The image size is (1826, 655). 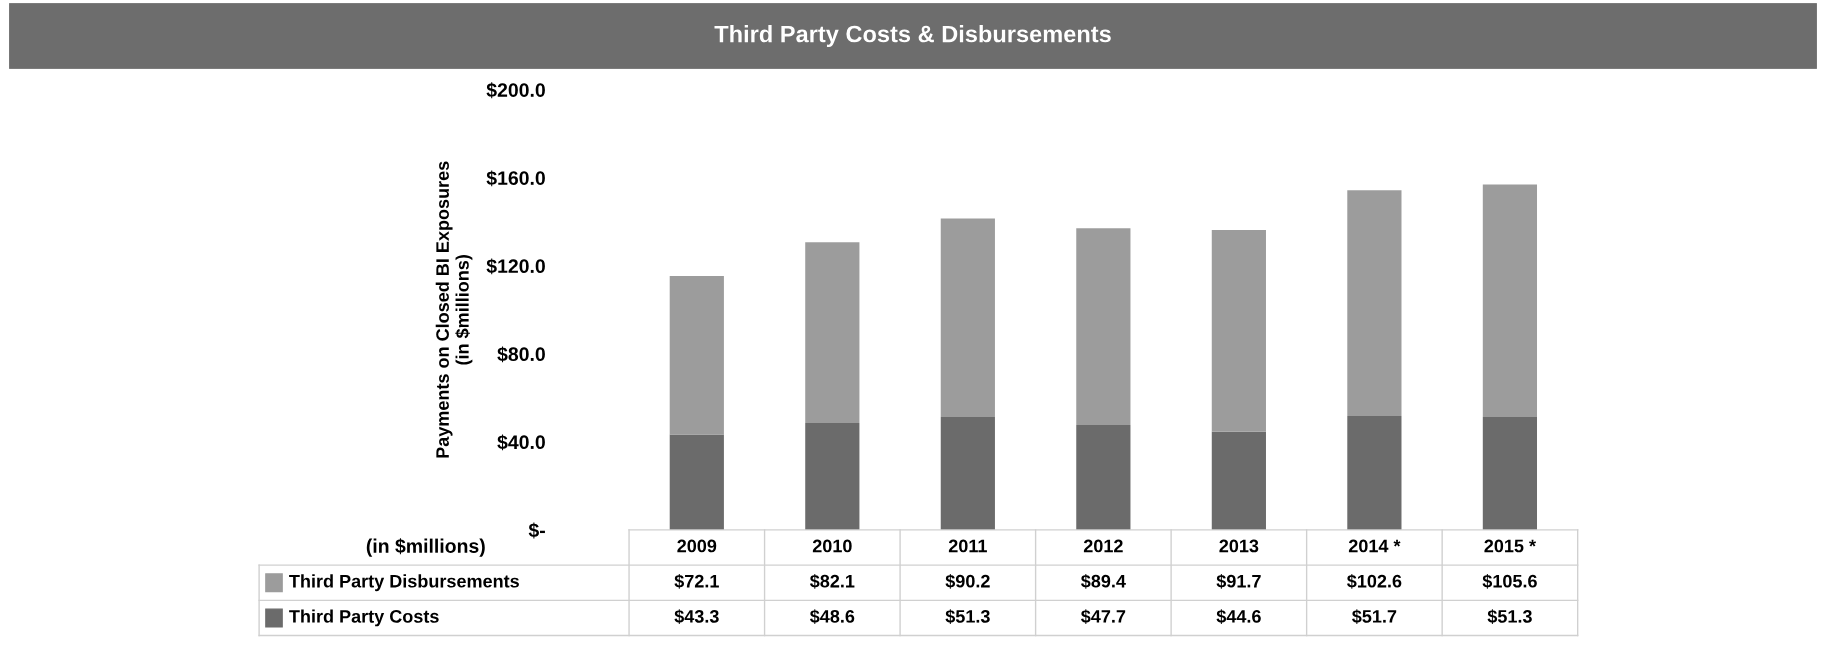 What do you see at coordinates (1374, 581) in the screenshot?
I see `data-label: $102.6` at bounding box center [1374, 581].